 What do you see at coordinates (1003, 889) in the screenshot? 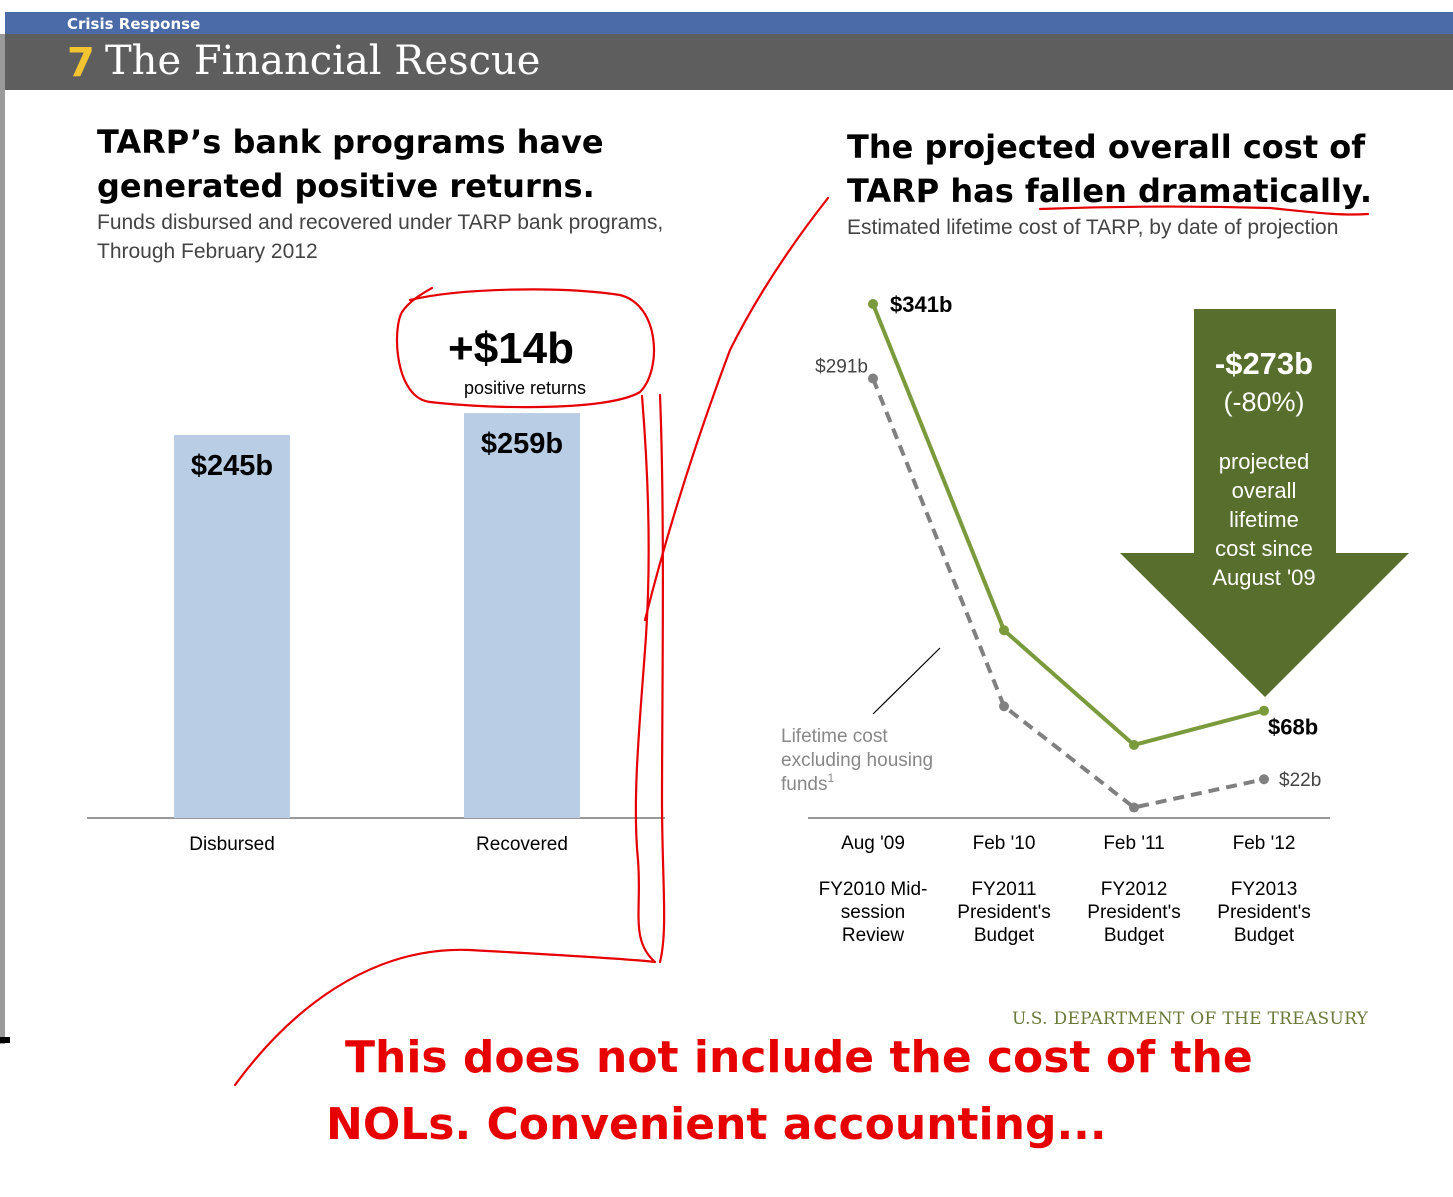
I see `x-tick-sublabel: FY2011` at bounding box center [1003, 889].